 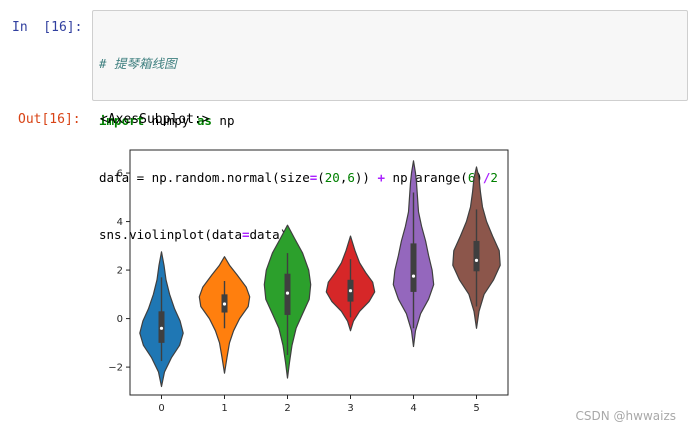 What do you see at coordinates (321, 177) in the screenshot?
I see `code-segment: (` at bounding box center [321, 177].